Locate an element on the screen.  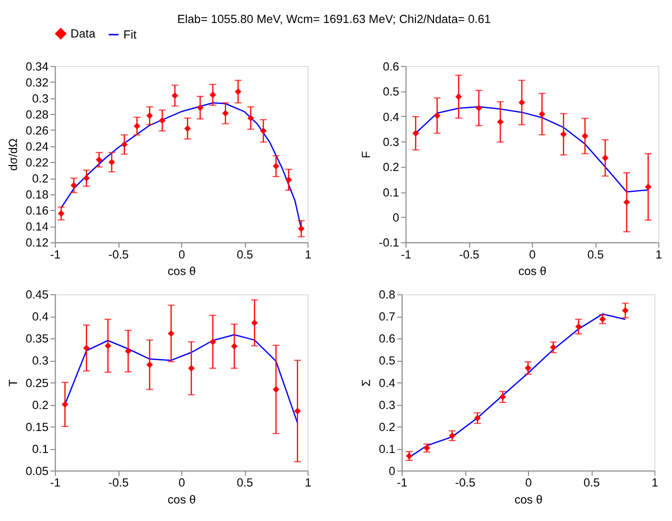
y-tick-label: 0 is located at coordinates (392, 471).